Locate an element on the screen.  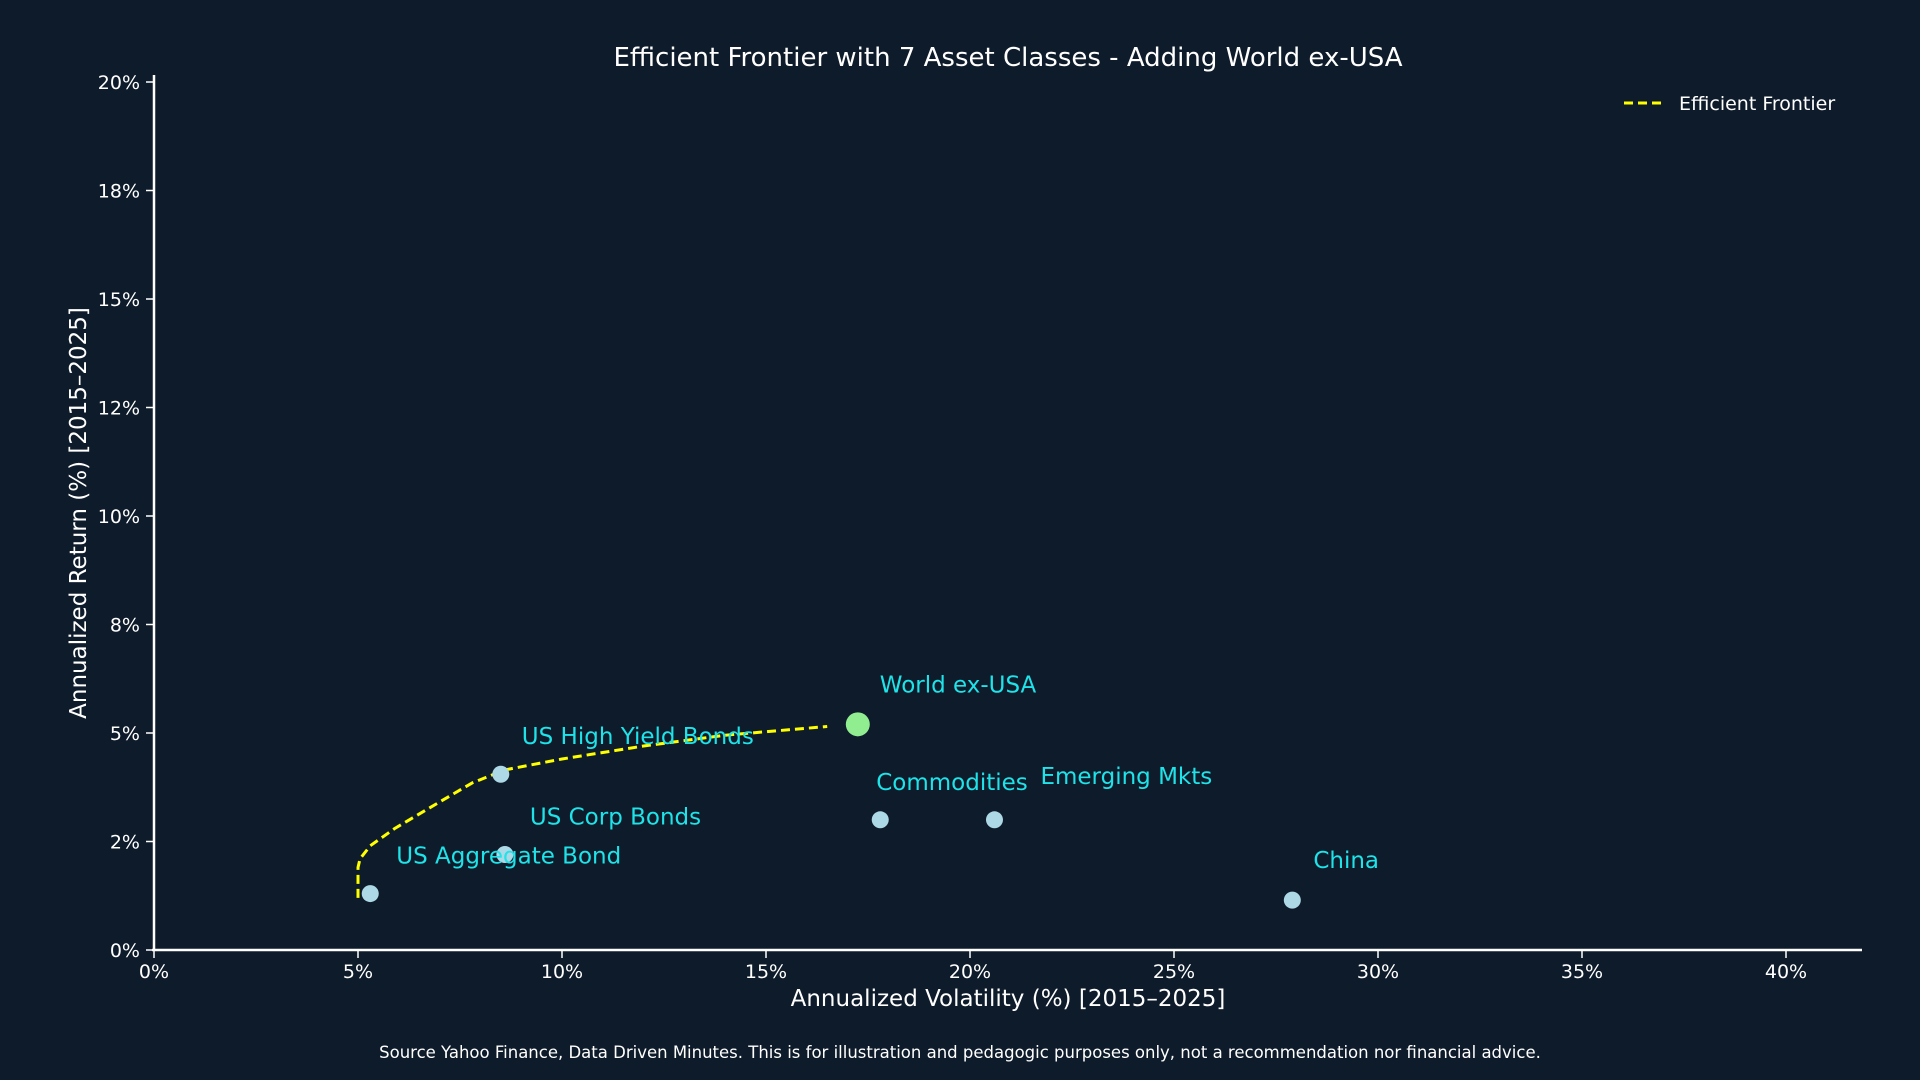
asset-label-emerging-mkts: Emerging Mkts is located at coordinates (1126, 777).